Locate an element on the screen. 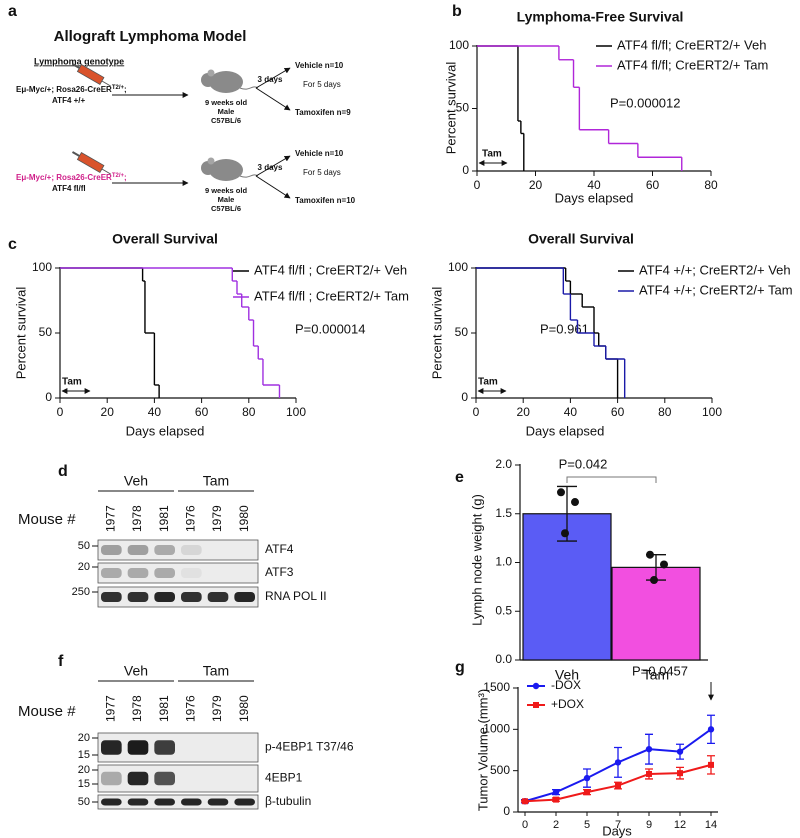 This screenshot has width=800, height=838. legend-marker is located at coordinates (536, 686).